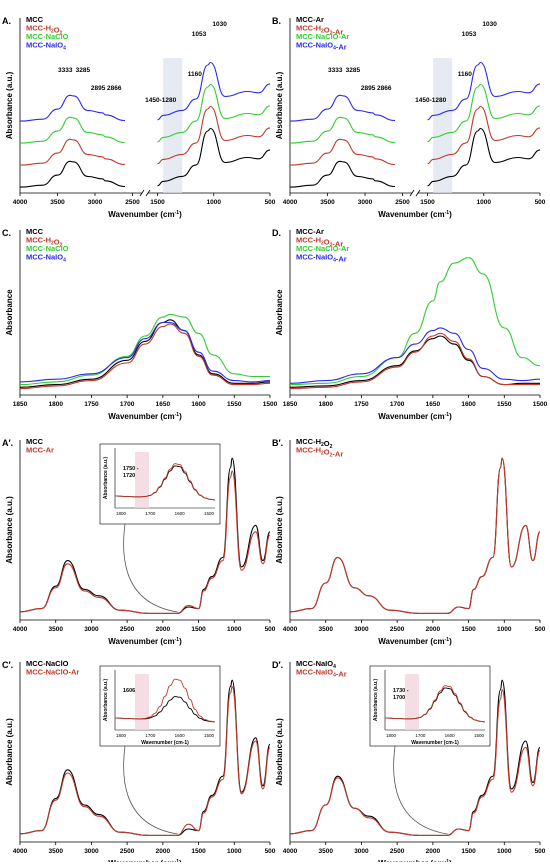 Image resolution: width=550 pixels, height=867 pixels. What do you see at coordinates (353, 70) in the screenshot?
I see `peak-label: 3285` at bounding box center [353, 70].